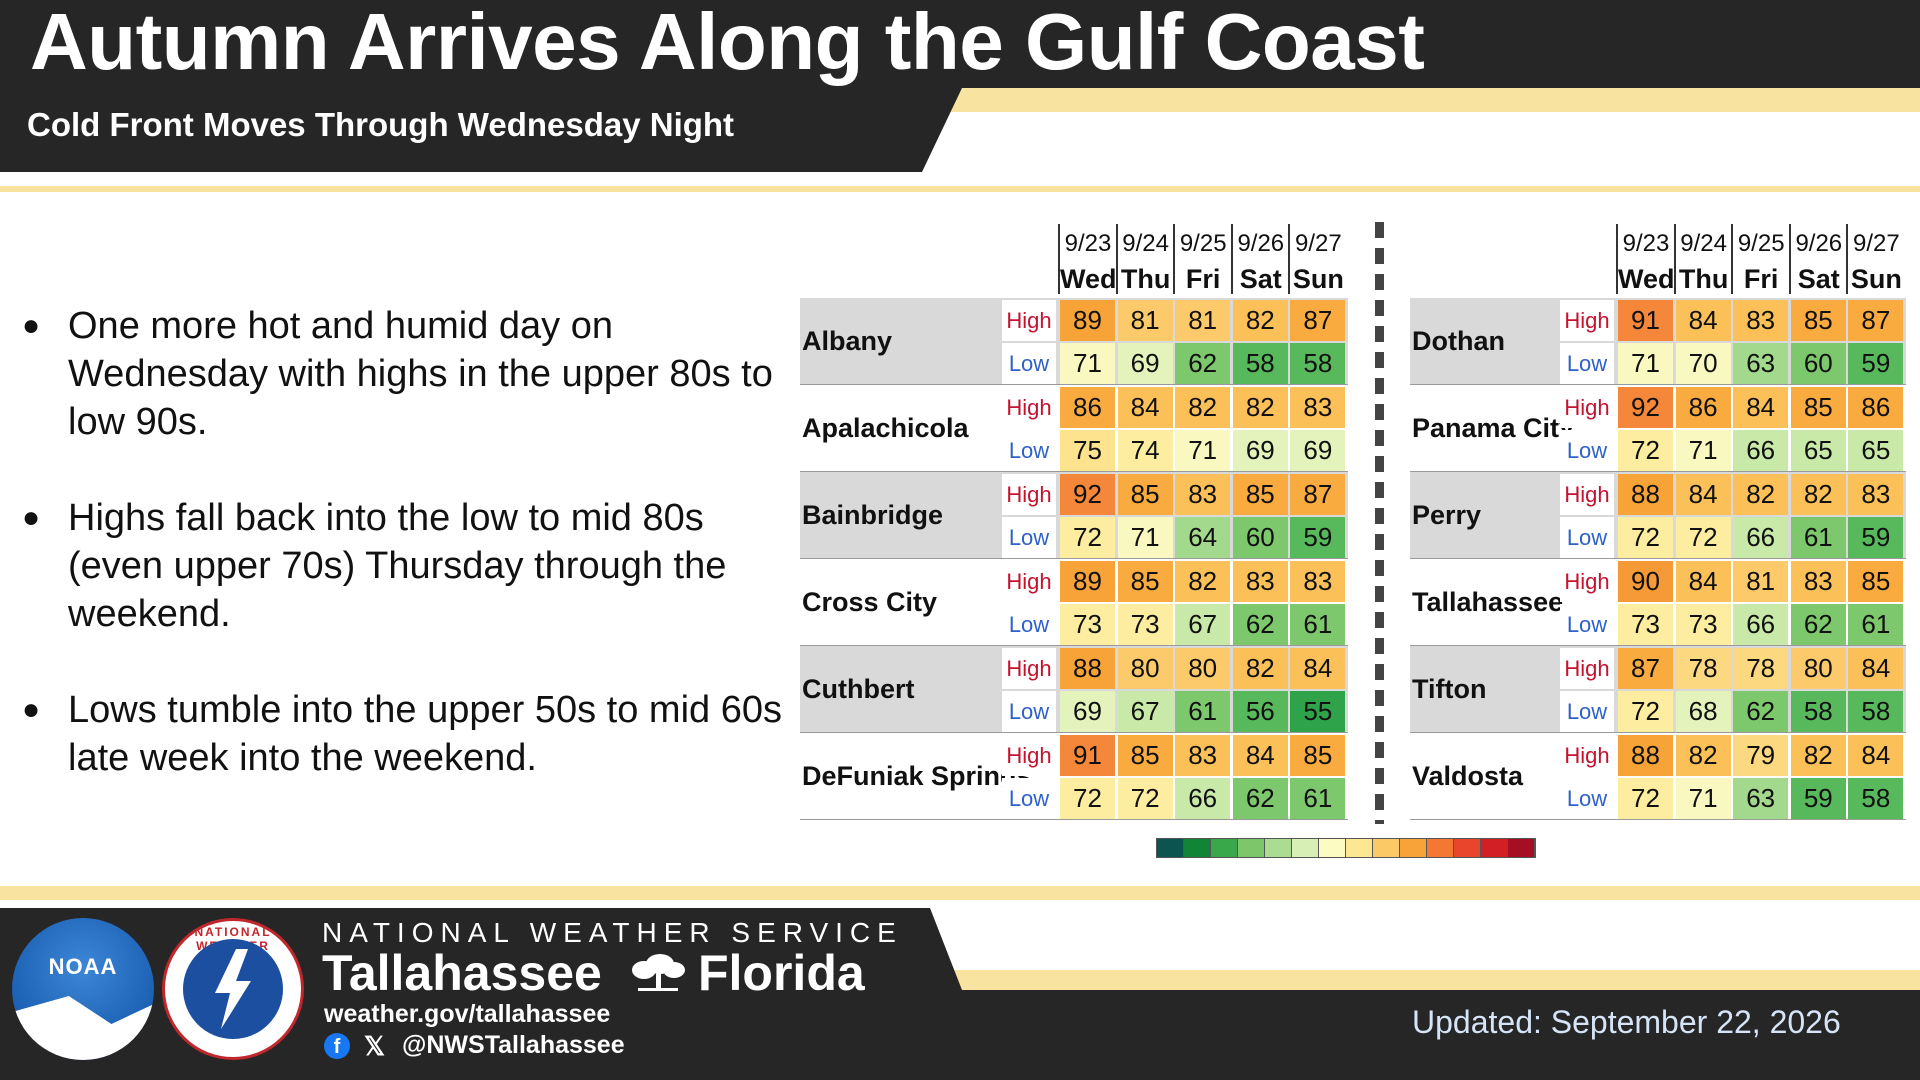 The height and width of the screenshot is (1080, 1920). I want to click on header-day: Fri, so click(1761, 279).